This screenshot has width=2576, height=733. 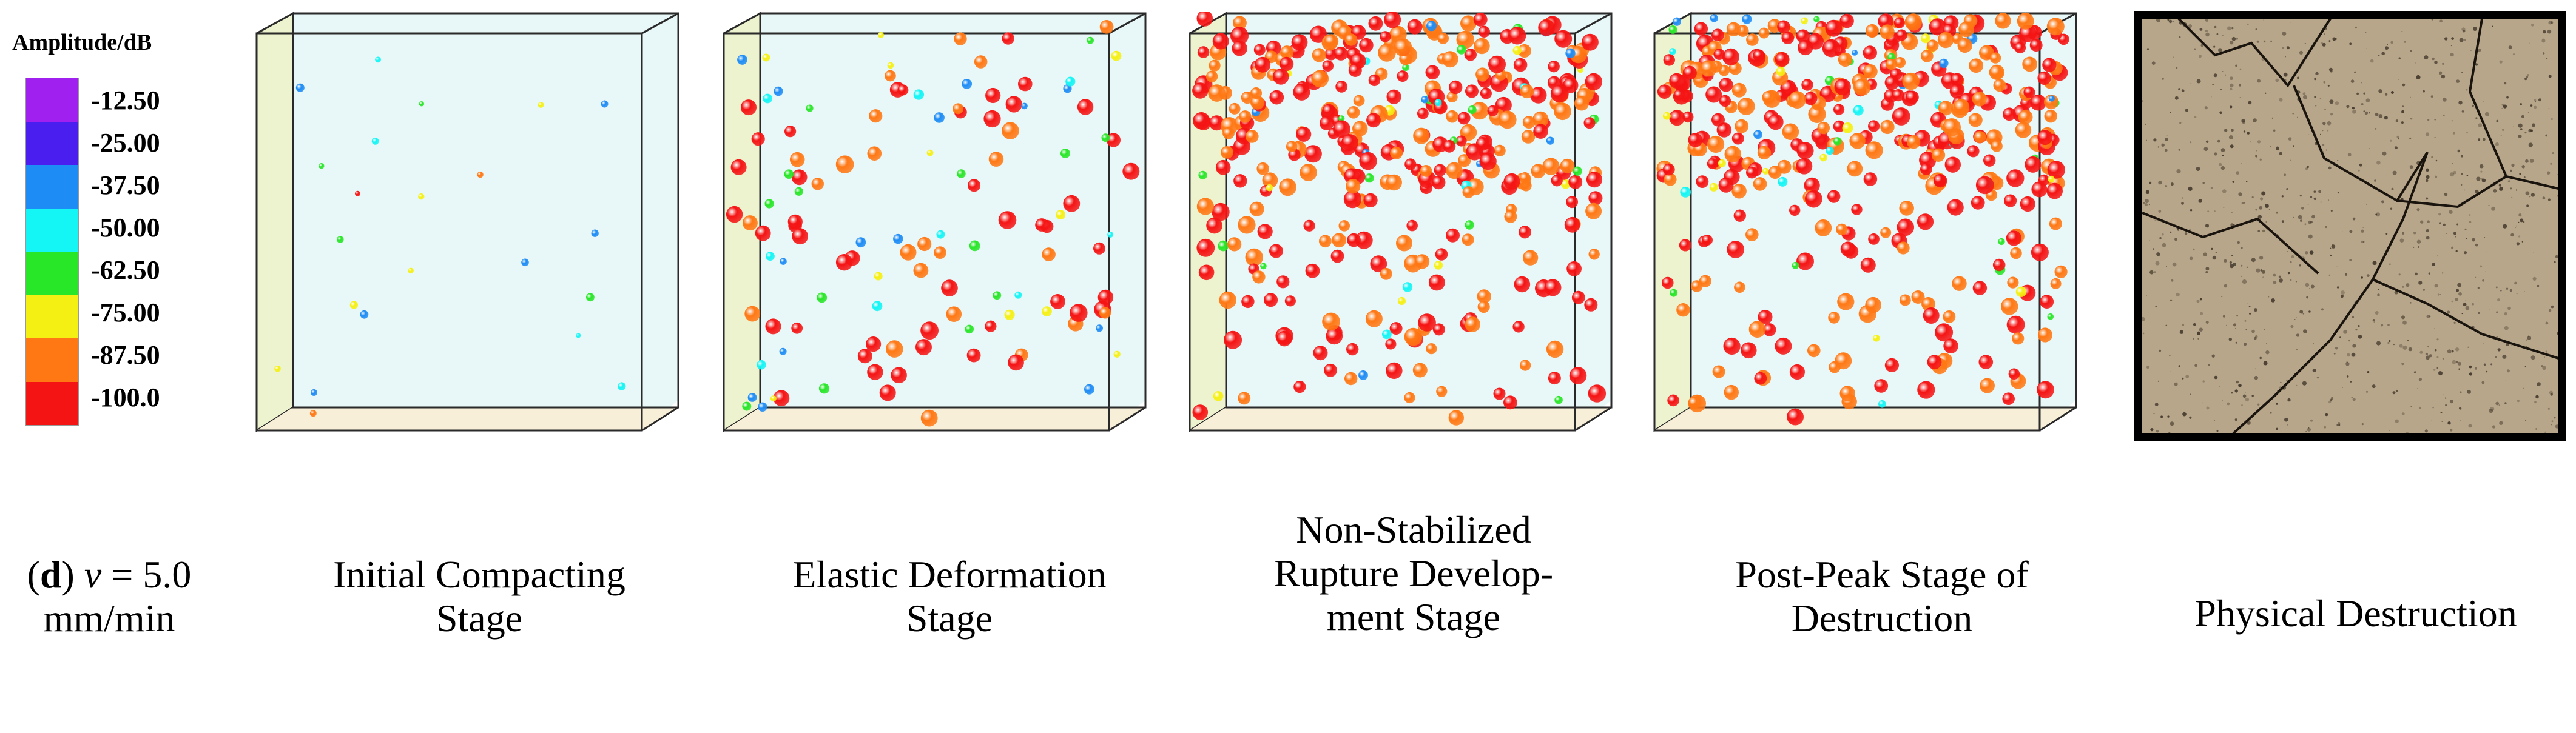 I want to click on rock-specimen-photo, so click(x=2350, y=226).